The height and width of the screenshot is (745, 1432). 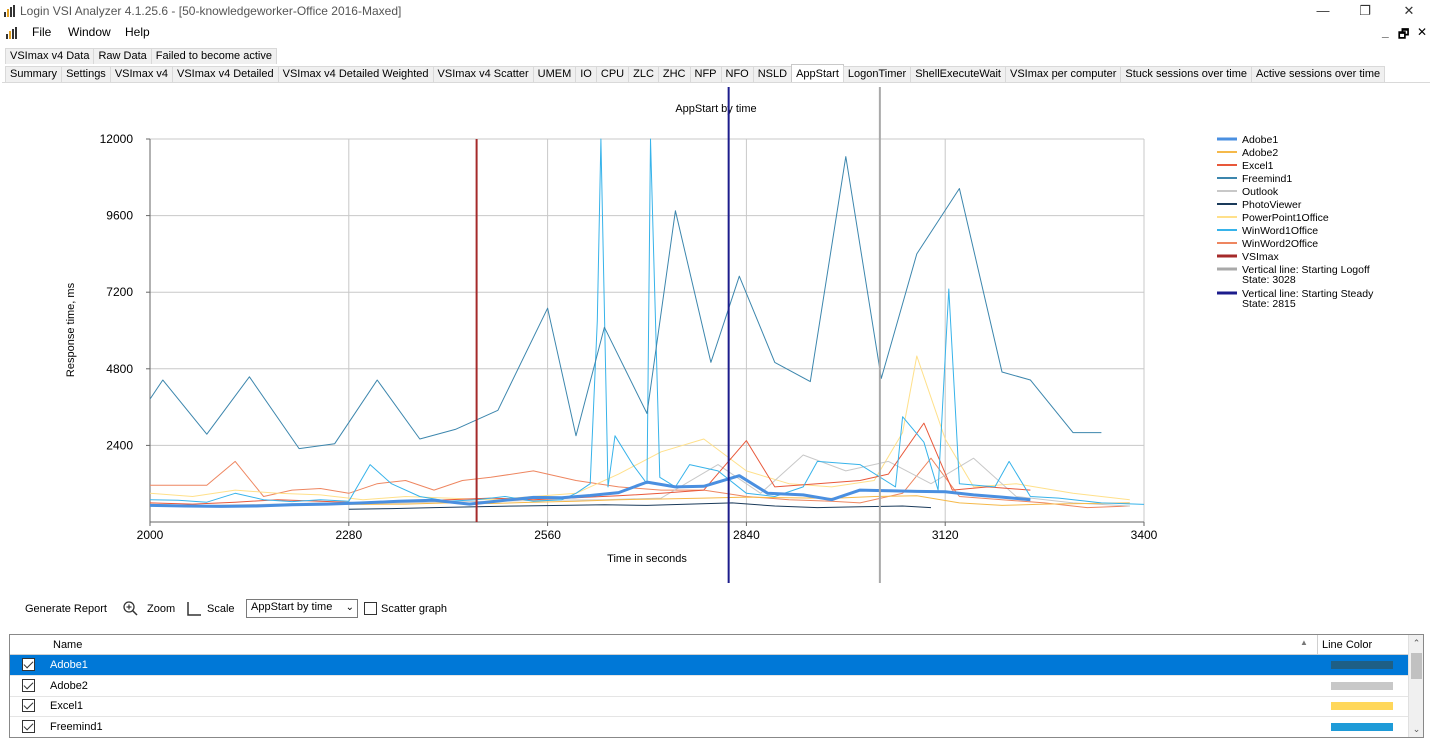 What do you see at coordinates (1409, 10) in the screenshot?
I see `window-close-button: ✕` at bounding box center [1409, 10].